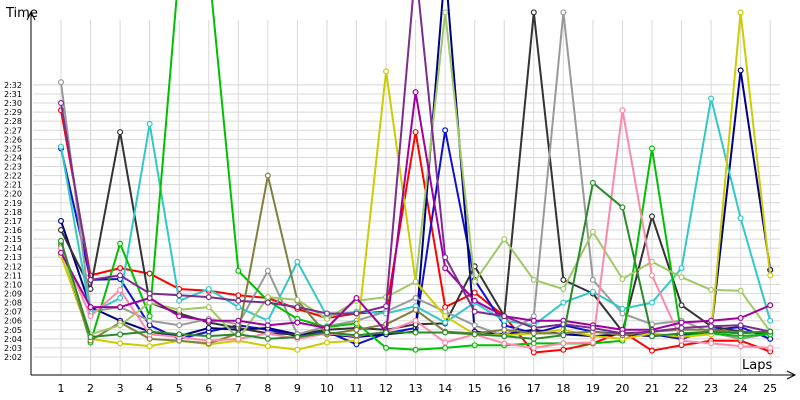 This screenshot has width=800, height=400. What do you see at coordinates (13, 266) in the screenshot?
I see `y-tick-label: 2:12` at bounding box center [13, 266].